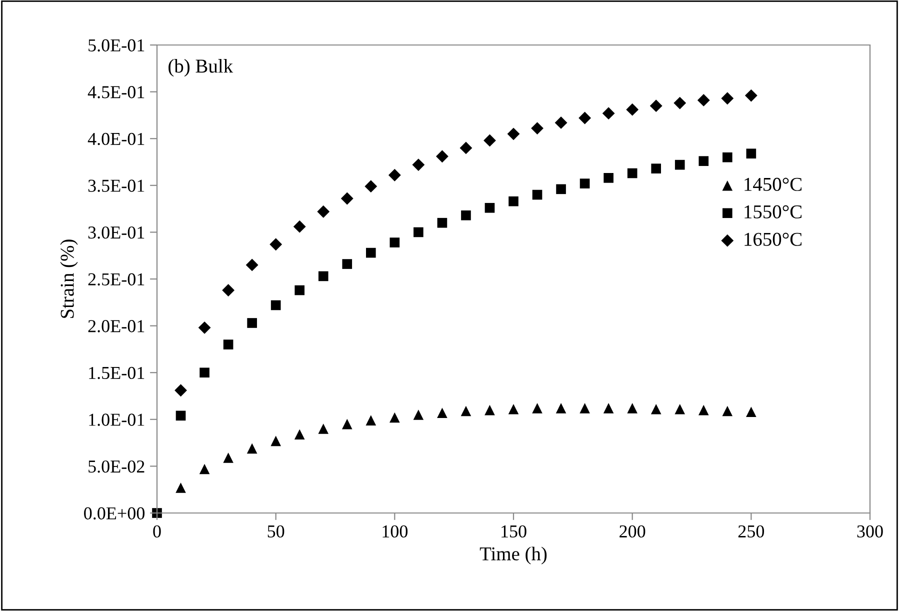 The height and width of the screenshot is (611, 899). Describe the element at coordinates (201, 68) in the screenshot. I see `annotation: (b) Bulk` at that location.